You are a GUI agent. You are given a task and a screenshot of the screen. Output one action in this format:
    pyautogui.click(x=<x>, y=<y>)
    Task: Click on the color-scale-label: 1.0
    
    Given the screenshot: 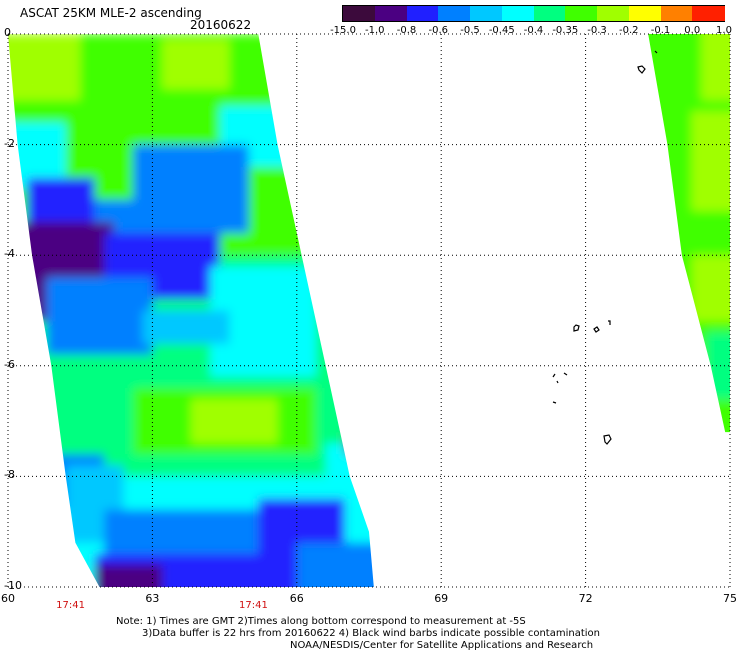 What is the action you would take?
    pyautogui.click(x=724, y=30)
    